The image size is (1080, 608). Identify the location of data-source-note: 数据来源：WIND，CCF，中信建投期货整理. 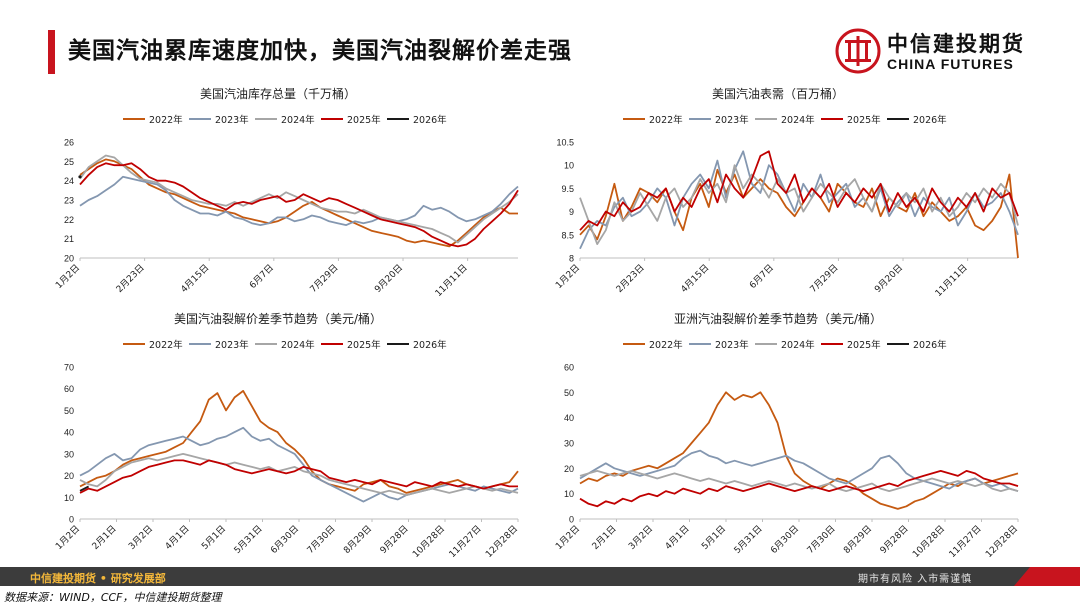
(113, 597).